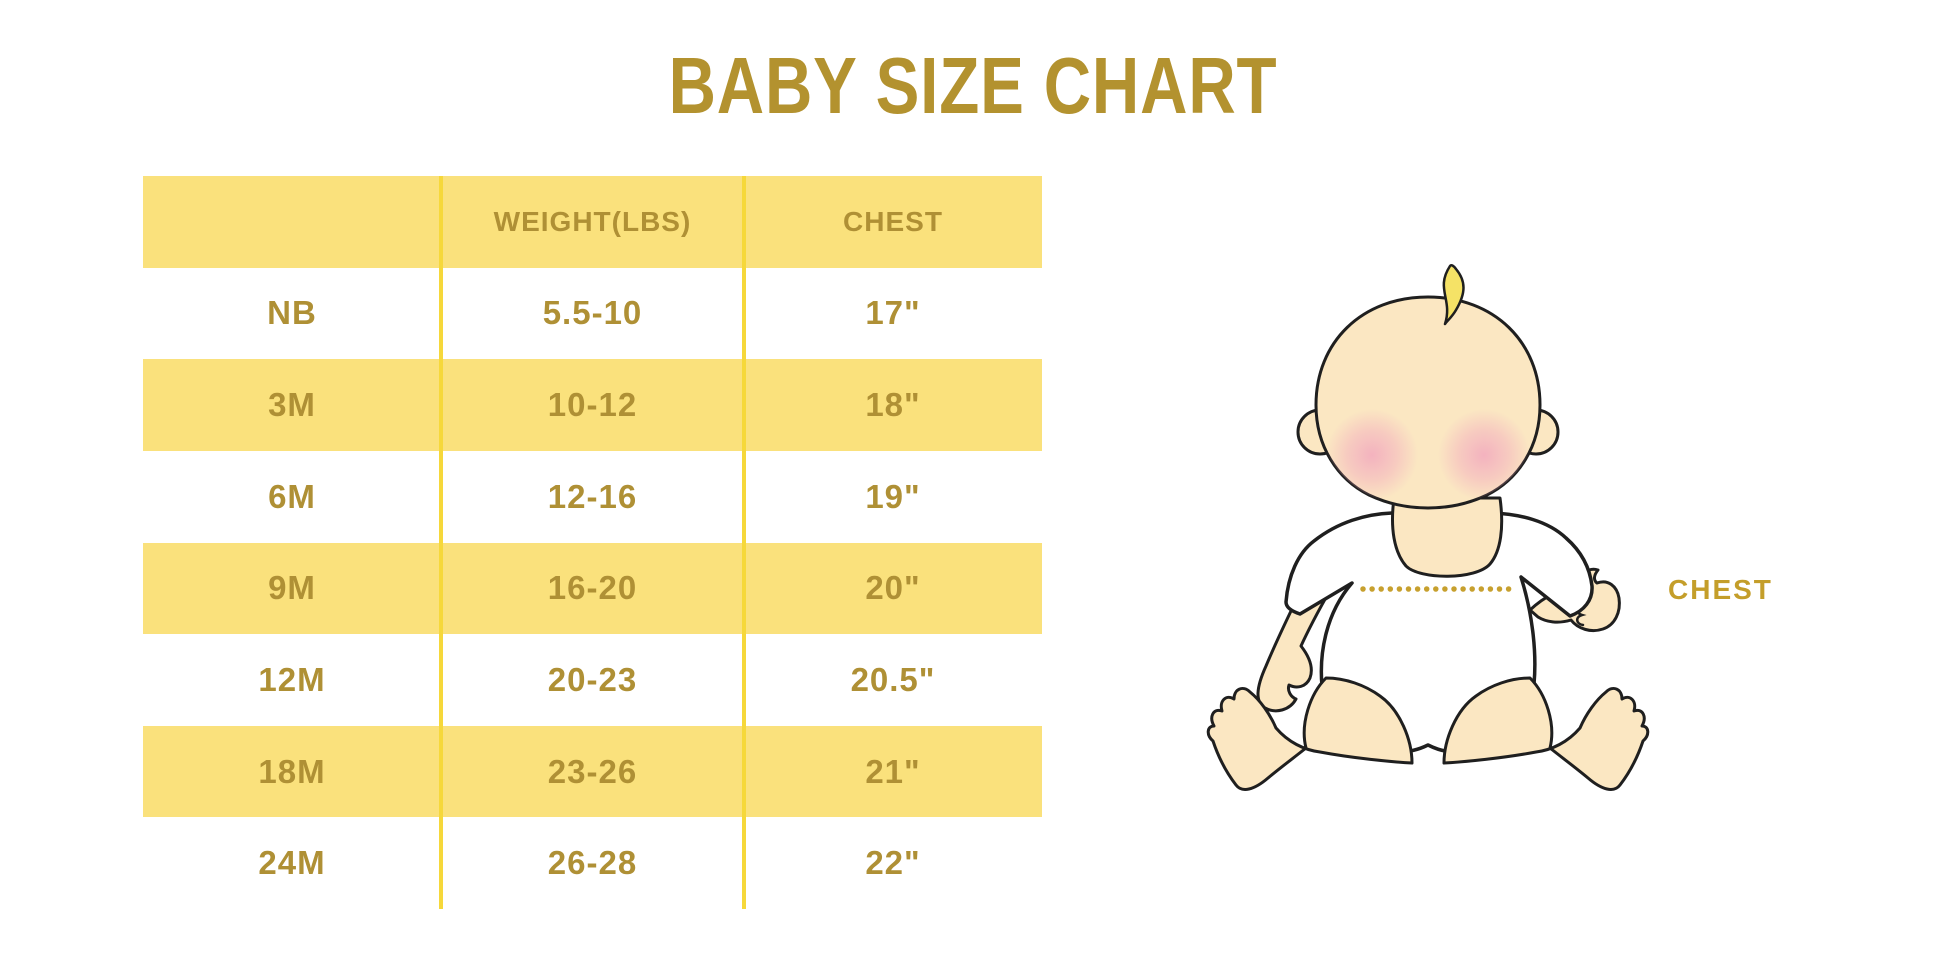  I want to click on header-chest-cell: CHEST, so click(893, 221).